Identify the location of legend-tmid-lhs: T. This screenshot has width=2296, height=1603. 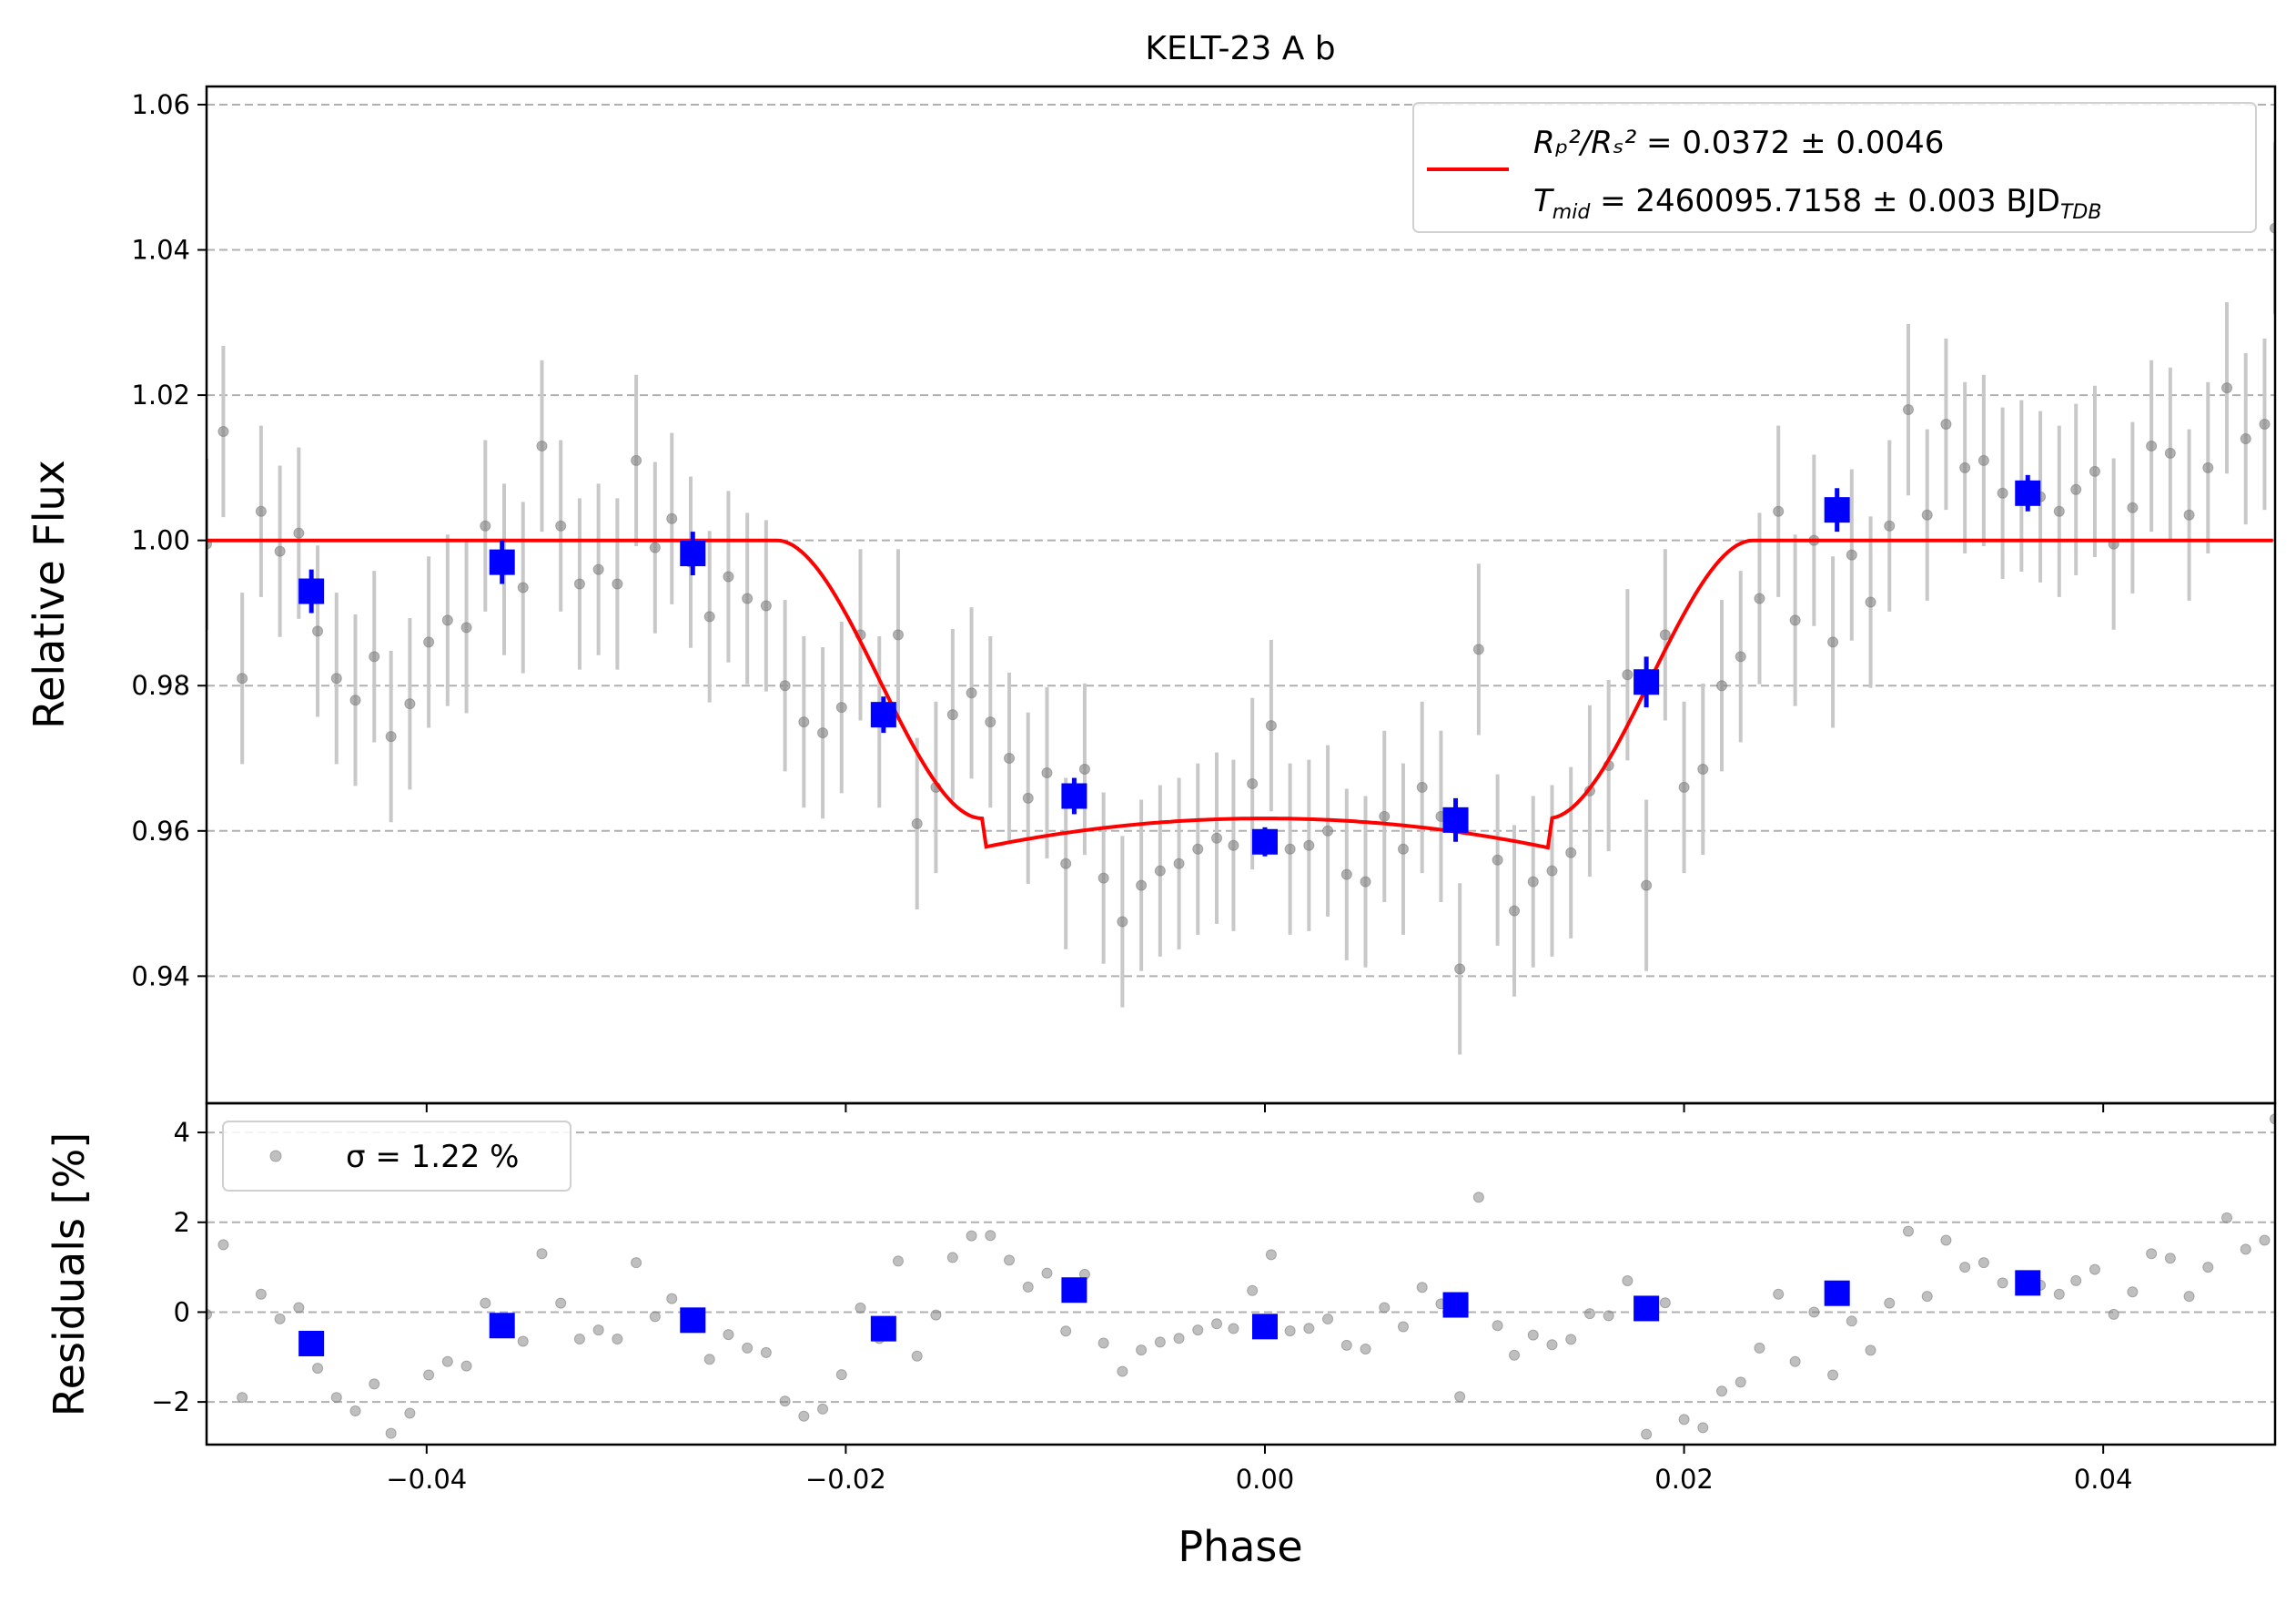
(1543, 201).